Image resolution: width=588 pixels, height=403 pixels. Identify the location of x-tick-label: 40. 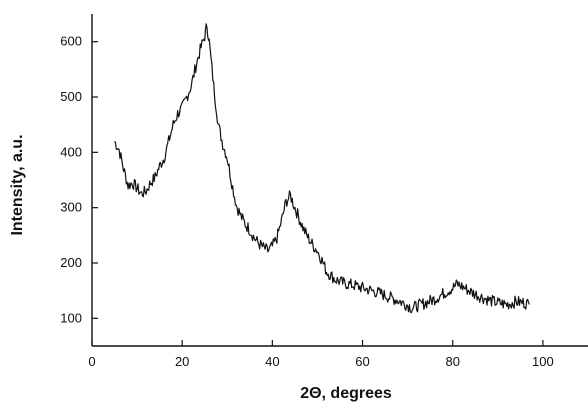
(272, 361).